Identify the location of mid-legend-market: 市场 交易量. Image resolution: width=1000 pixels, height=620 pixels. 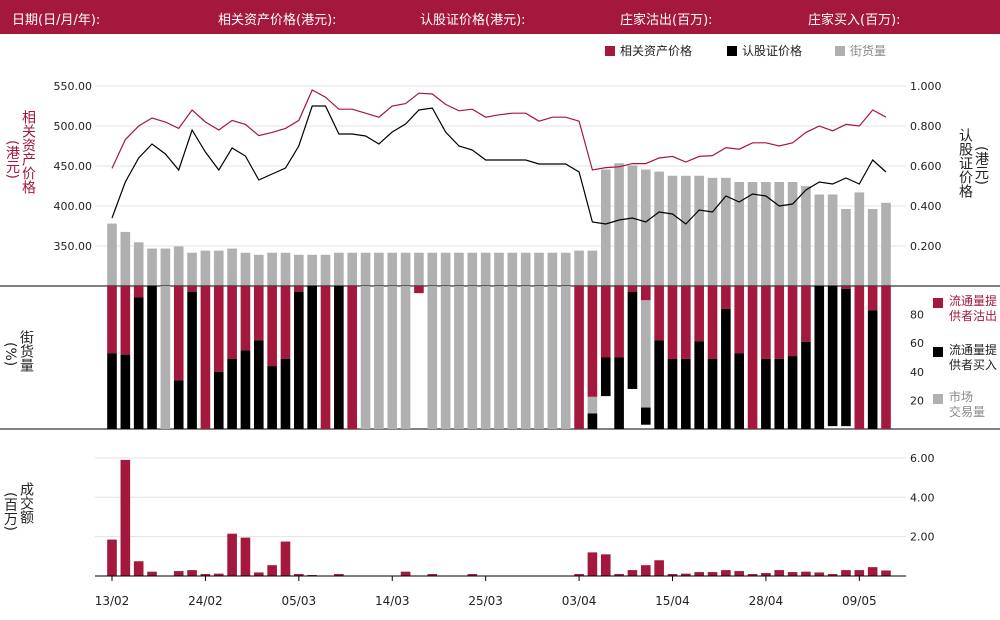
(966, 406).